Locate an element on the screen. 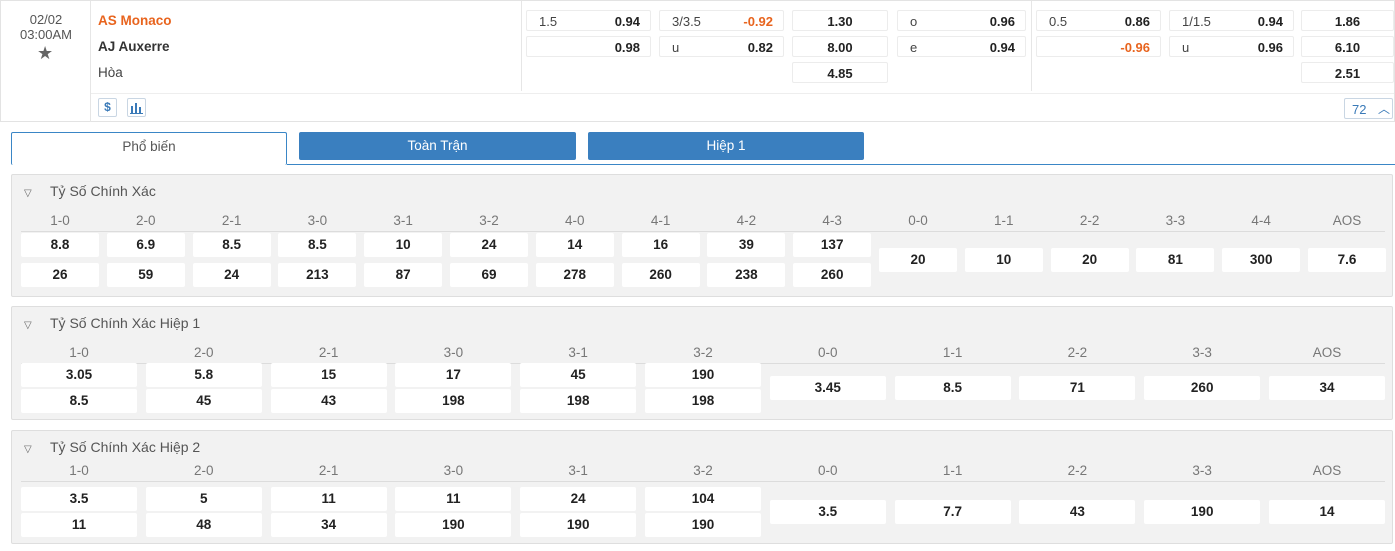  odds-away-win: 69 is located at coordinates (489, 275).